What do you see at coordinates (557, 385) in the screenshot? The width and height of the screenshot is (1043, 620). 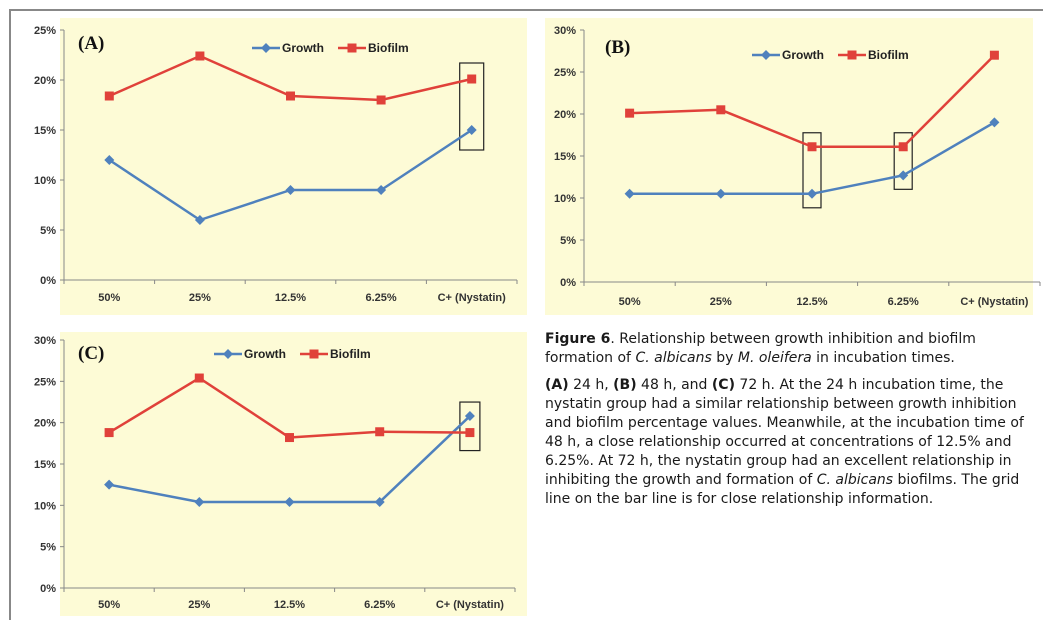 I see `caption-panel-a: (A)` at bounding box center [557, 385].